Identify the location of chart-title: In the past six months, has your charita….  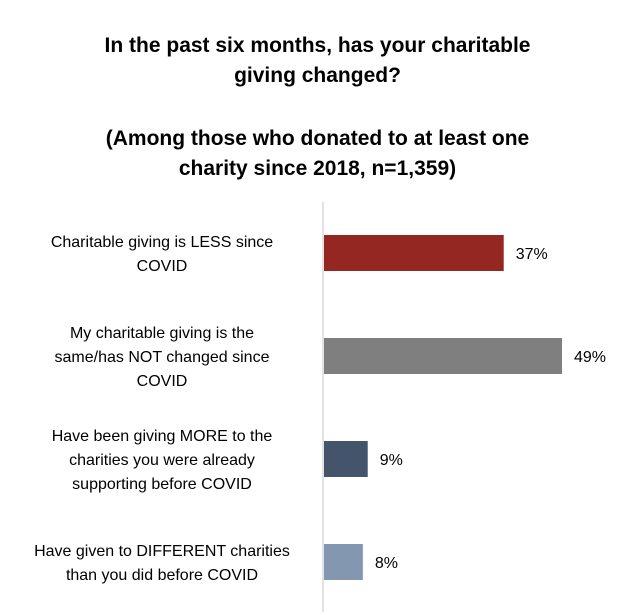
(317, 61).